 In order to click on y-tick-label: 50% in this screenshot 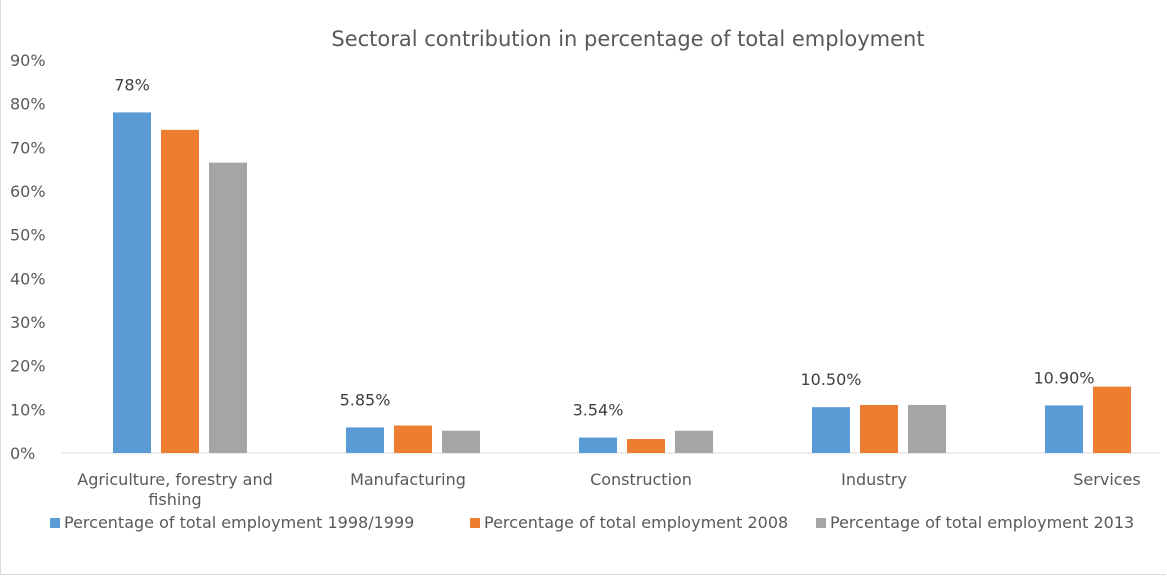, I will do `click(28, 235)`.